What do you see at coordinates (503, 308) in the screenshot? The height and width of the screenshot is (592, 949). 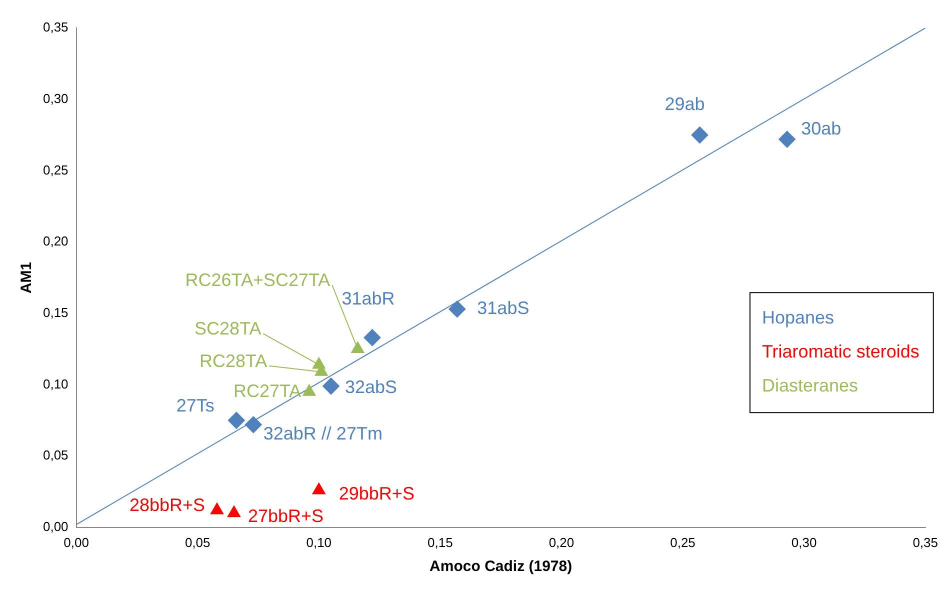 I see `annotation: 31abS` at bounding box center [503, 308].